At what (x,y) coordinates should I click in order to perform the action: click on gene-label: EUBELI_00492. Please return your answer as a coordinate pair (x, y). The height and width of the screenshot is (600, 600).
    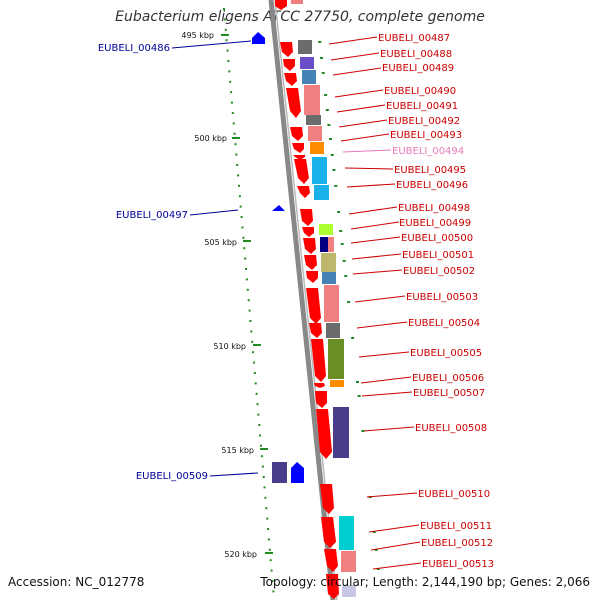
    Looking at the image, I should click on (424, 121).